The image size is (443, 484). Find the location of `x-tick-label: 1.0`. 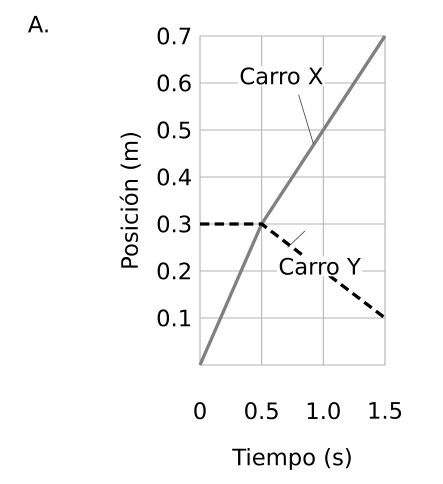

x-tick-label: 1.0 is located at coordinates (324, 411).